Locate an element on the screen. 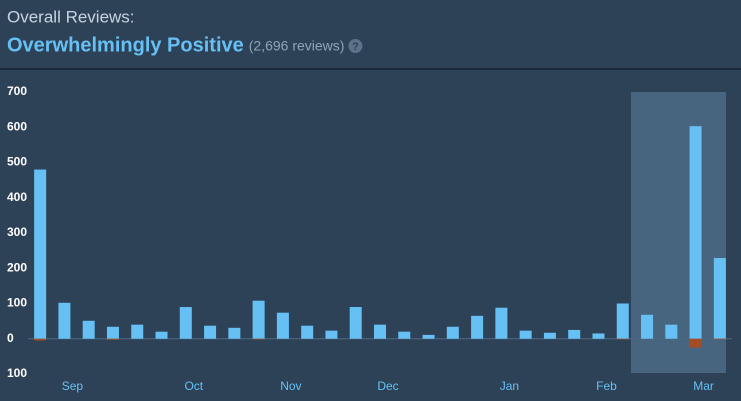 This screenshot has height=401, width=741. title: Overall Reviews: is located at coordinates (71, 16).